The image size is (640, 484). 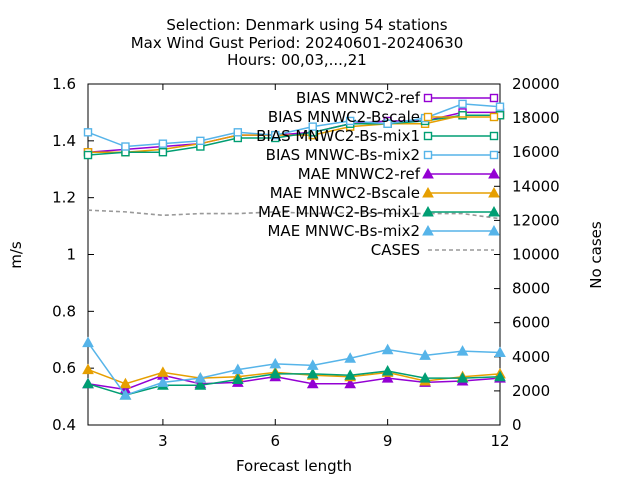 What do you see at coordinates (531, 357) in the screenshot?
I see `y2-tick-label: 4000` at bounding box center [531, 357].